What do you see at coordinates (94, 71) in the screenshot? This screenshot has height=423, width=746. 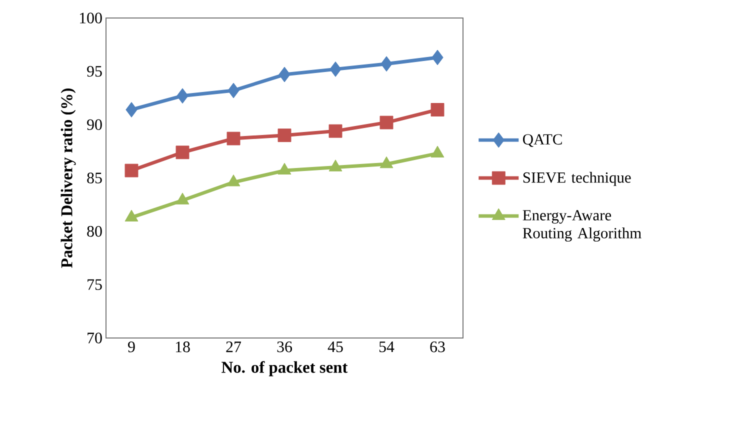 I see `y-tick-label: 95` at bounding box center [94, 71].